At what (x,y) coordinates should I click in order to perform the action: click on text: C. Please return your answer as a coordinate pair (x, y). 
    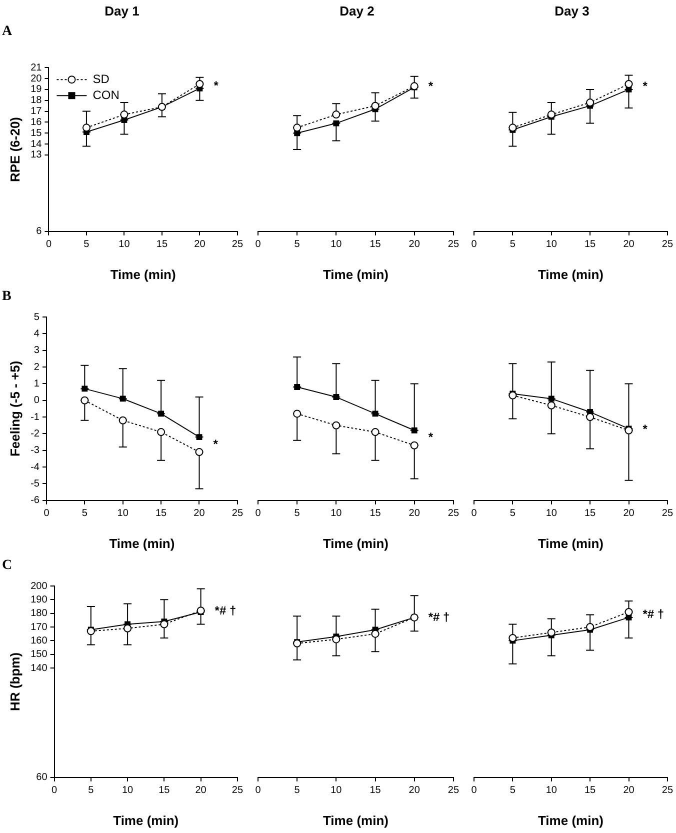
    Looking at the image, I should click on (7, 566).